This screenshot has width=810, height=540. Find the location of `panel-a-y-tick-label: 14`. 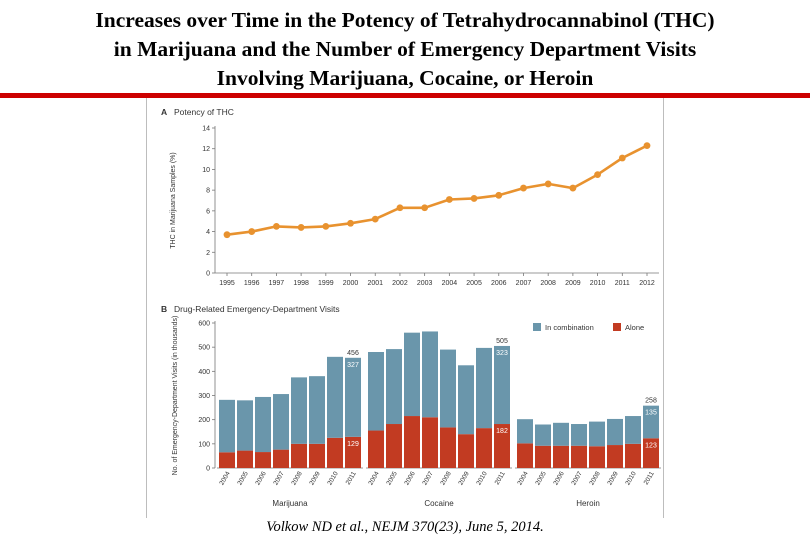

panel-a-y-tick-label: 14 is located at coordinates (206, 129).